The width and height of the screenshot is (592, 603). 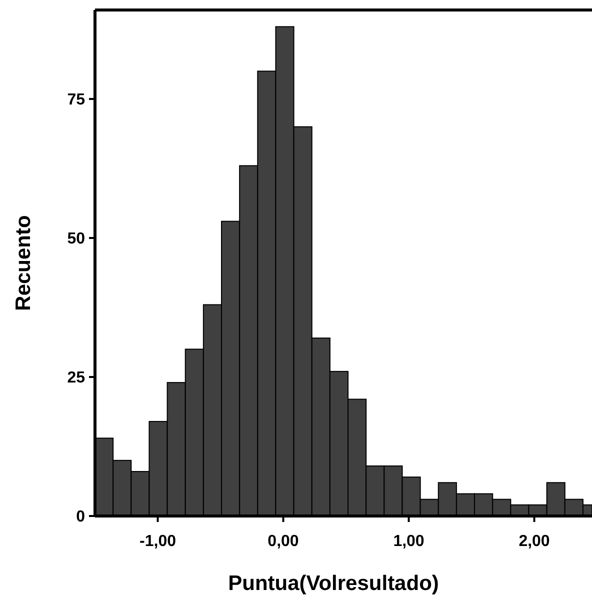 I want to click on x-tick-label: 1,00, so click(x=408, y=541).